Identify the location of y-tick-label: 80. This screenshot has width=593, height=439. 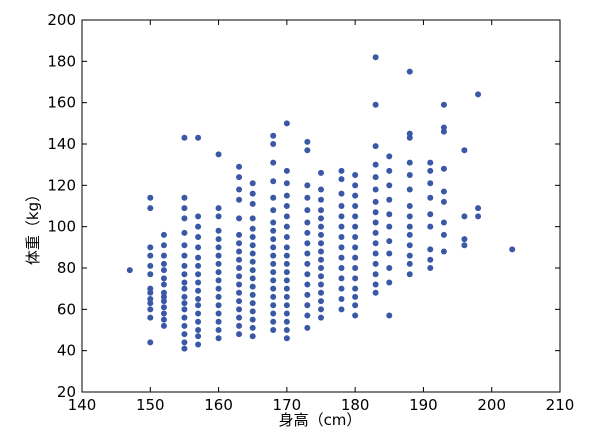
(66, 268).